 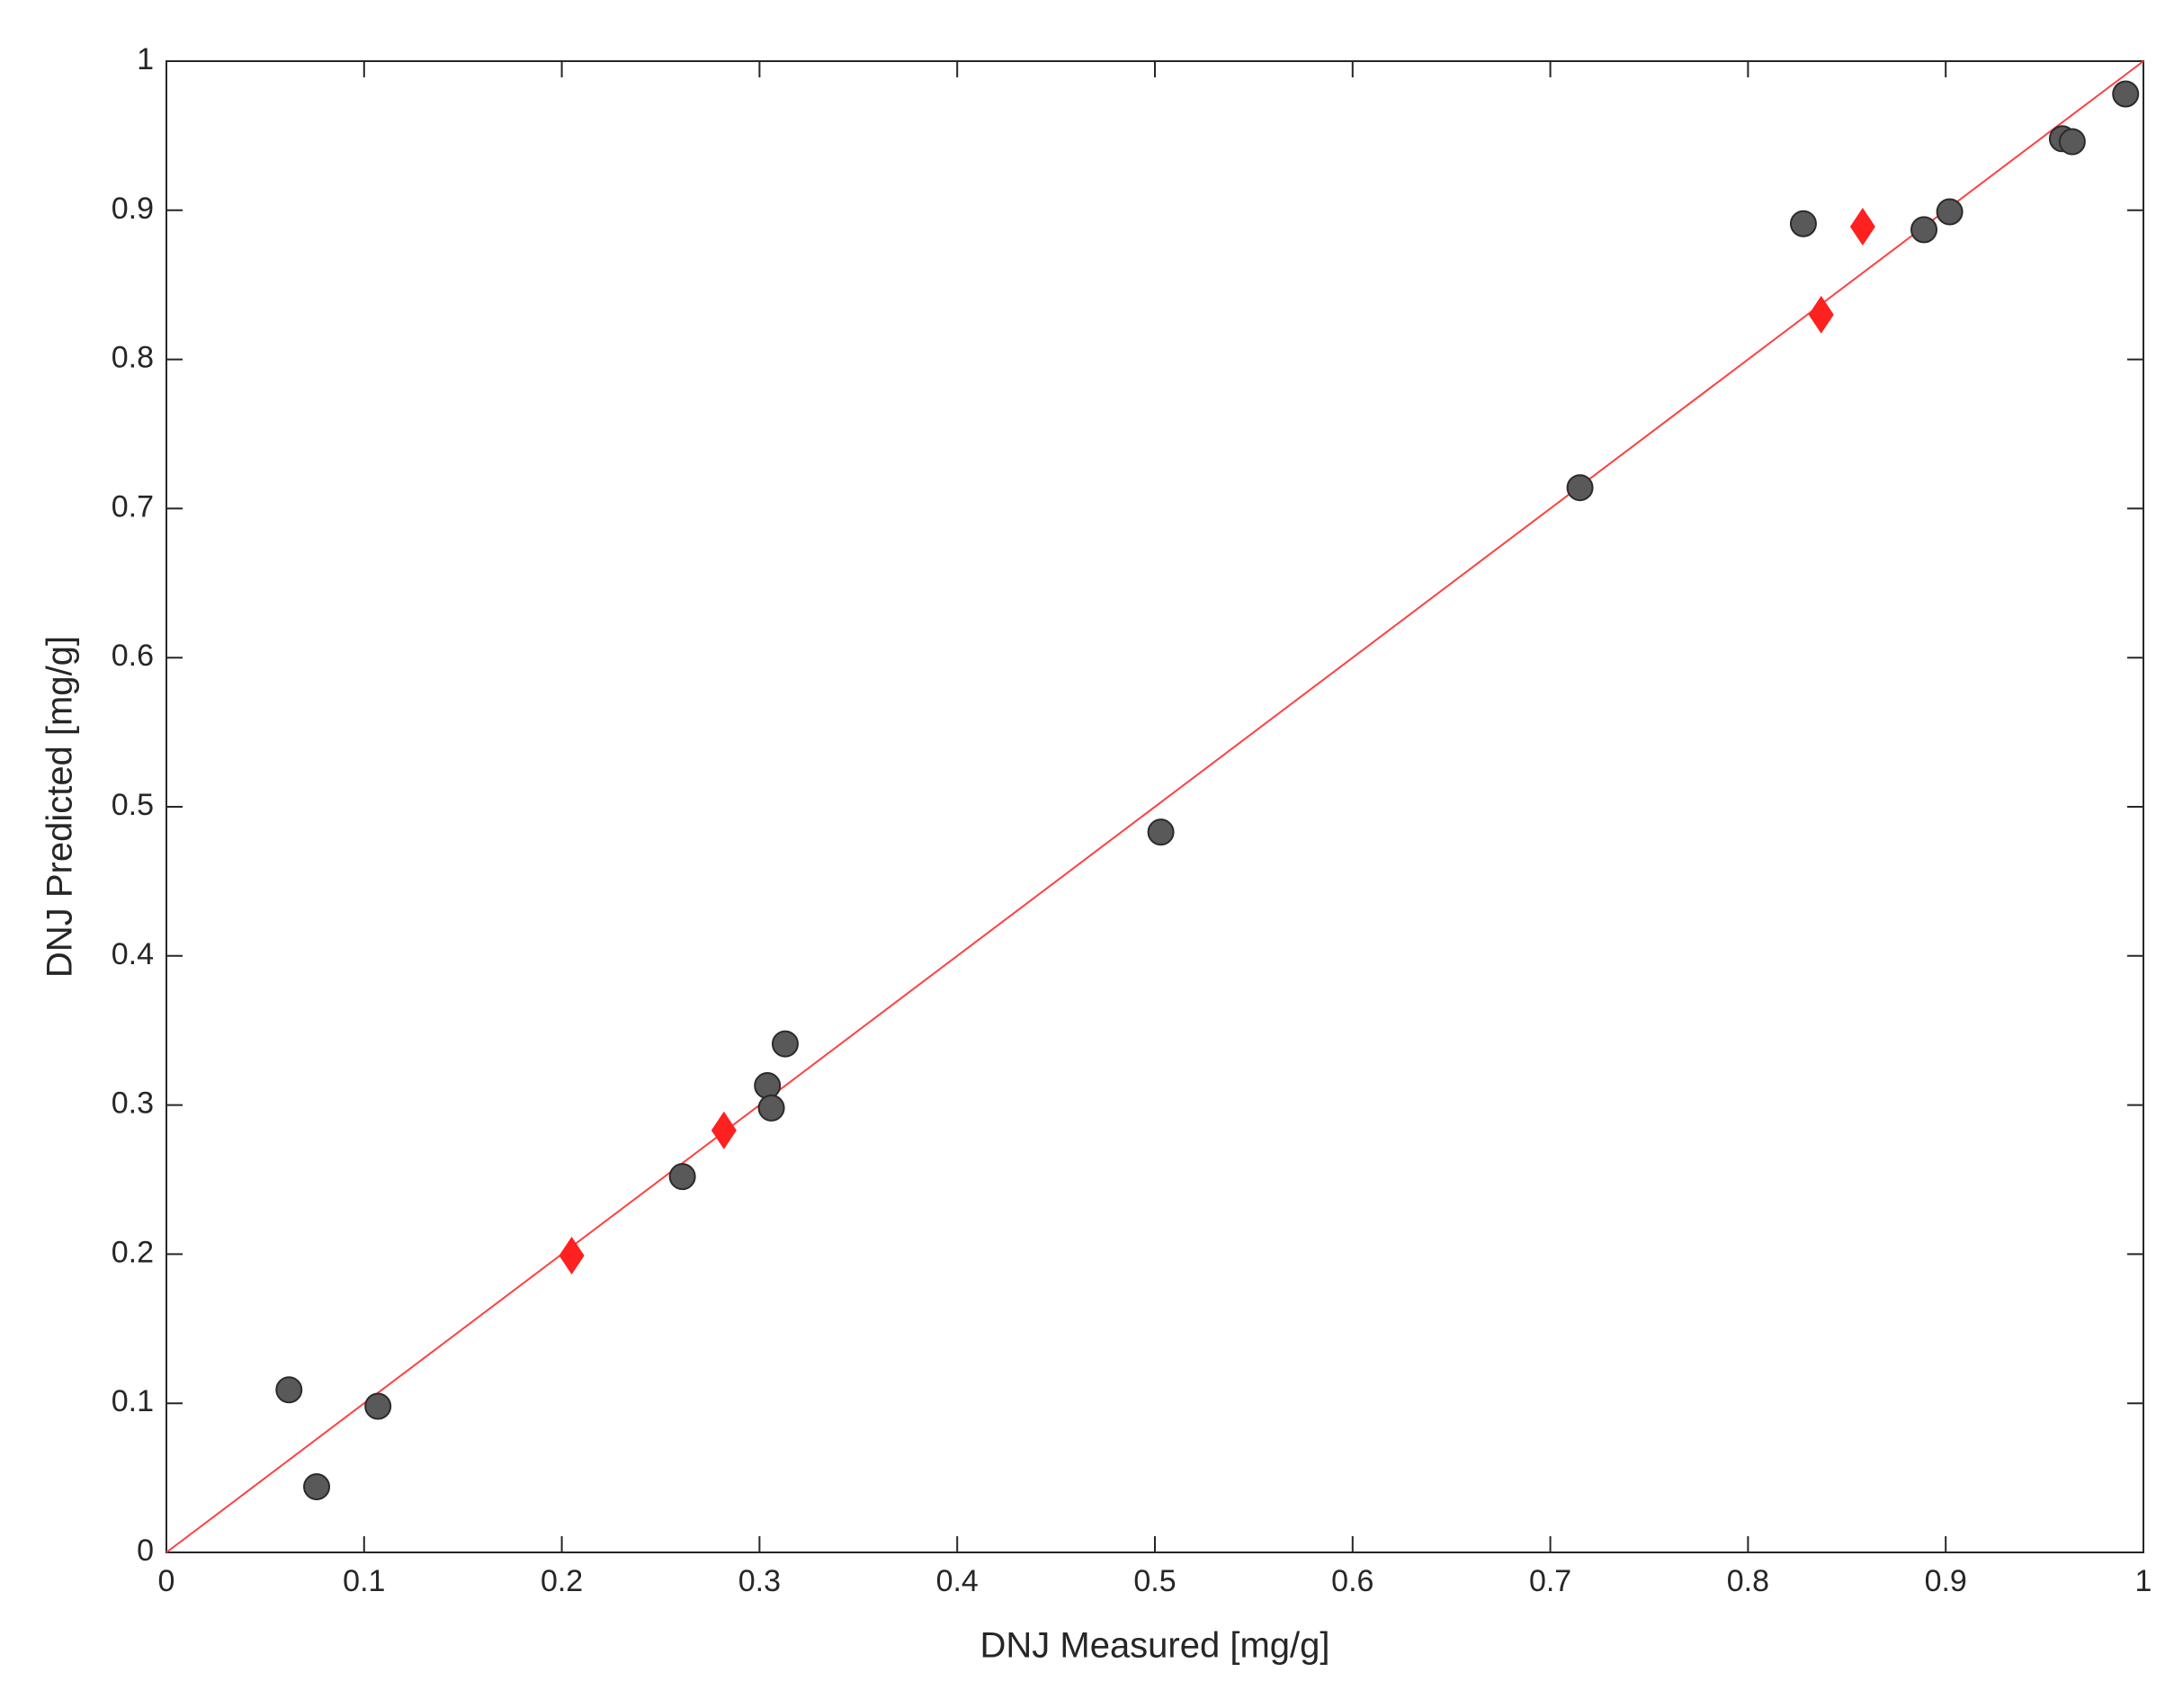 What do you see at coordinates (562, 1581) in the screenshot?
I see `x-tick-label: 0.2` at bounding box center [562, 1581].